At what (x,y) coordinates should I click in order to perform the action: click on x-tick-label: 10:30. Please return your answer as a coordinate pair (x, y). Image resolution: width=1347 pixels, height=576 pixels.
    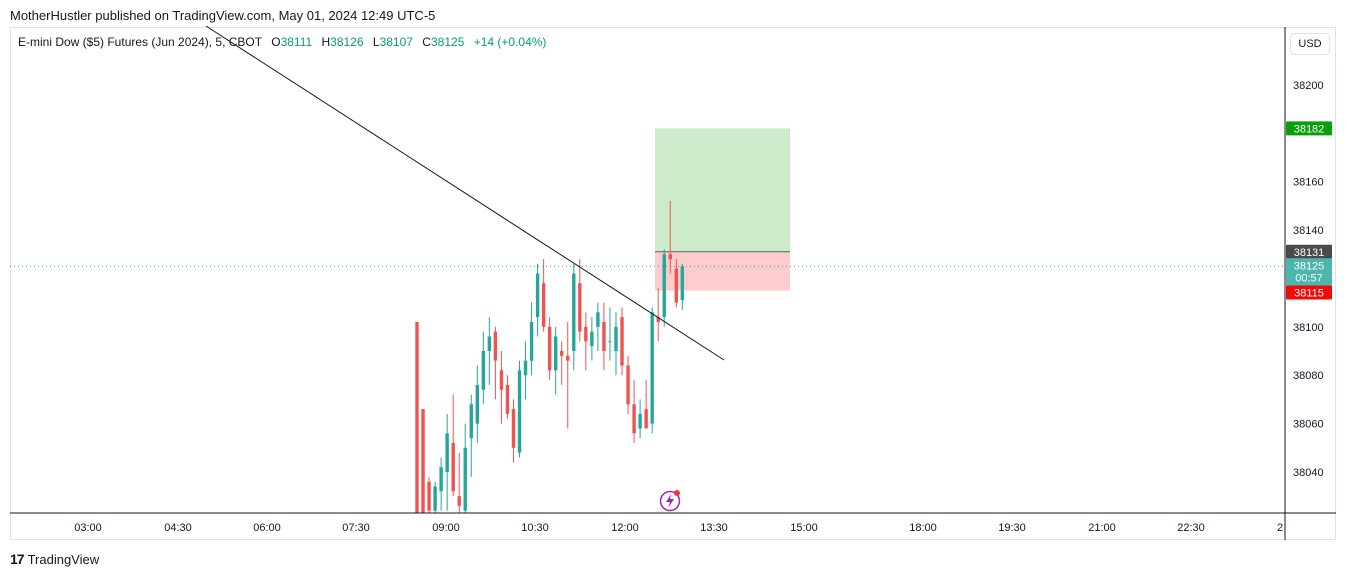
    Looking at the image, I should click on (535, 528).